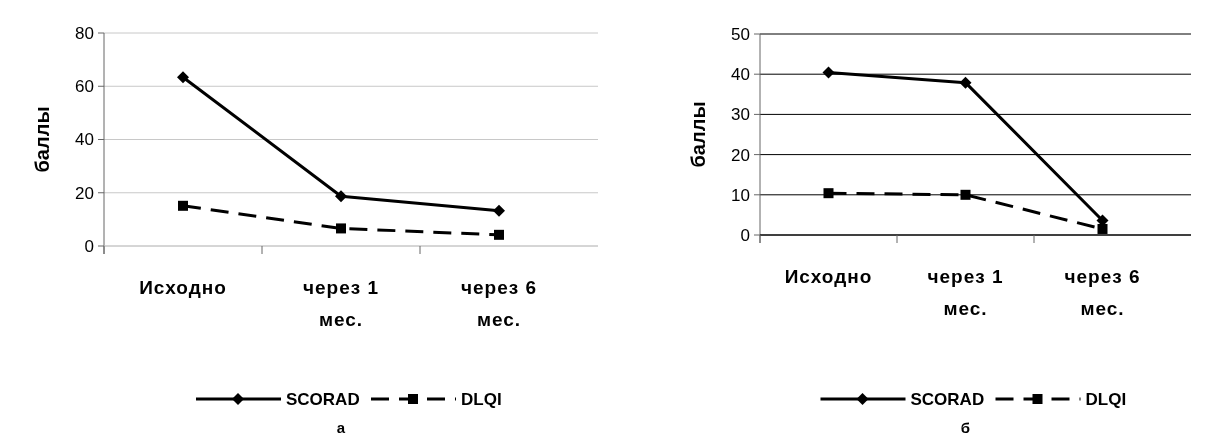  I want to click on text: б, so click(965, 427).